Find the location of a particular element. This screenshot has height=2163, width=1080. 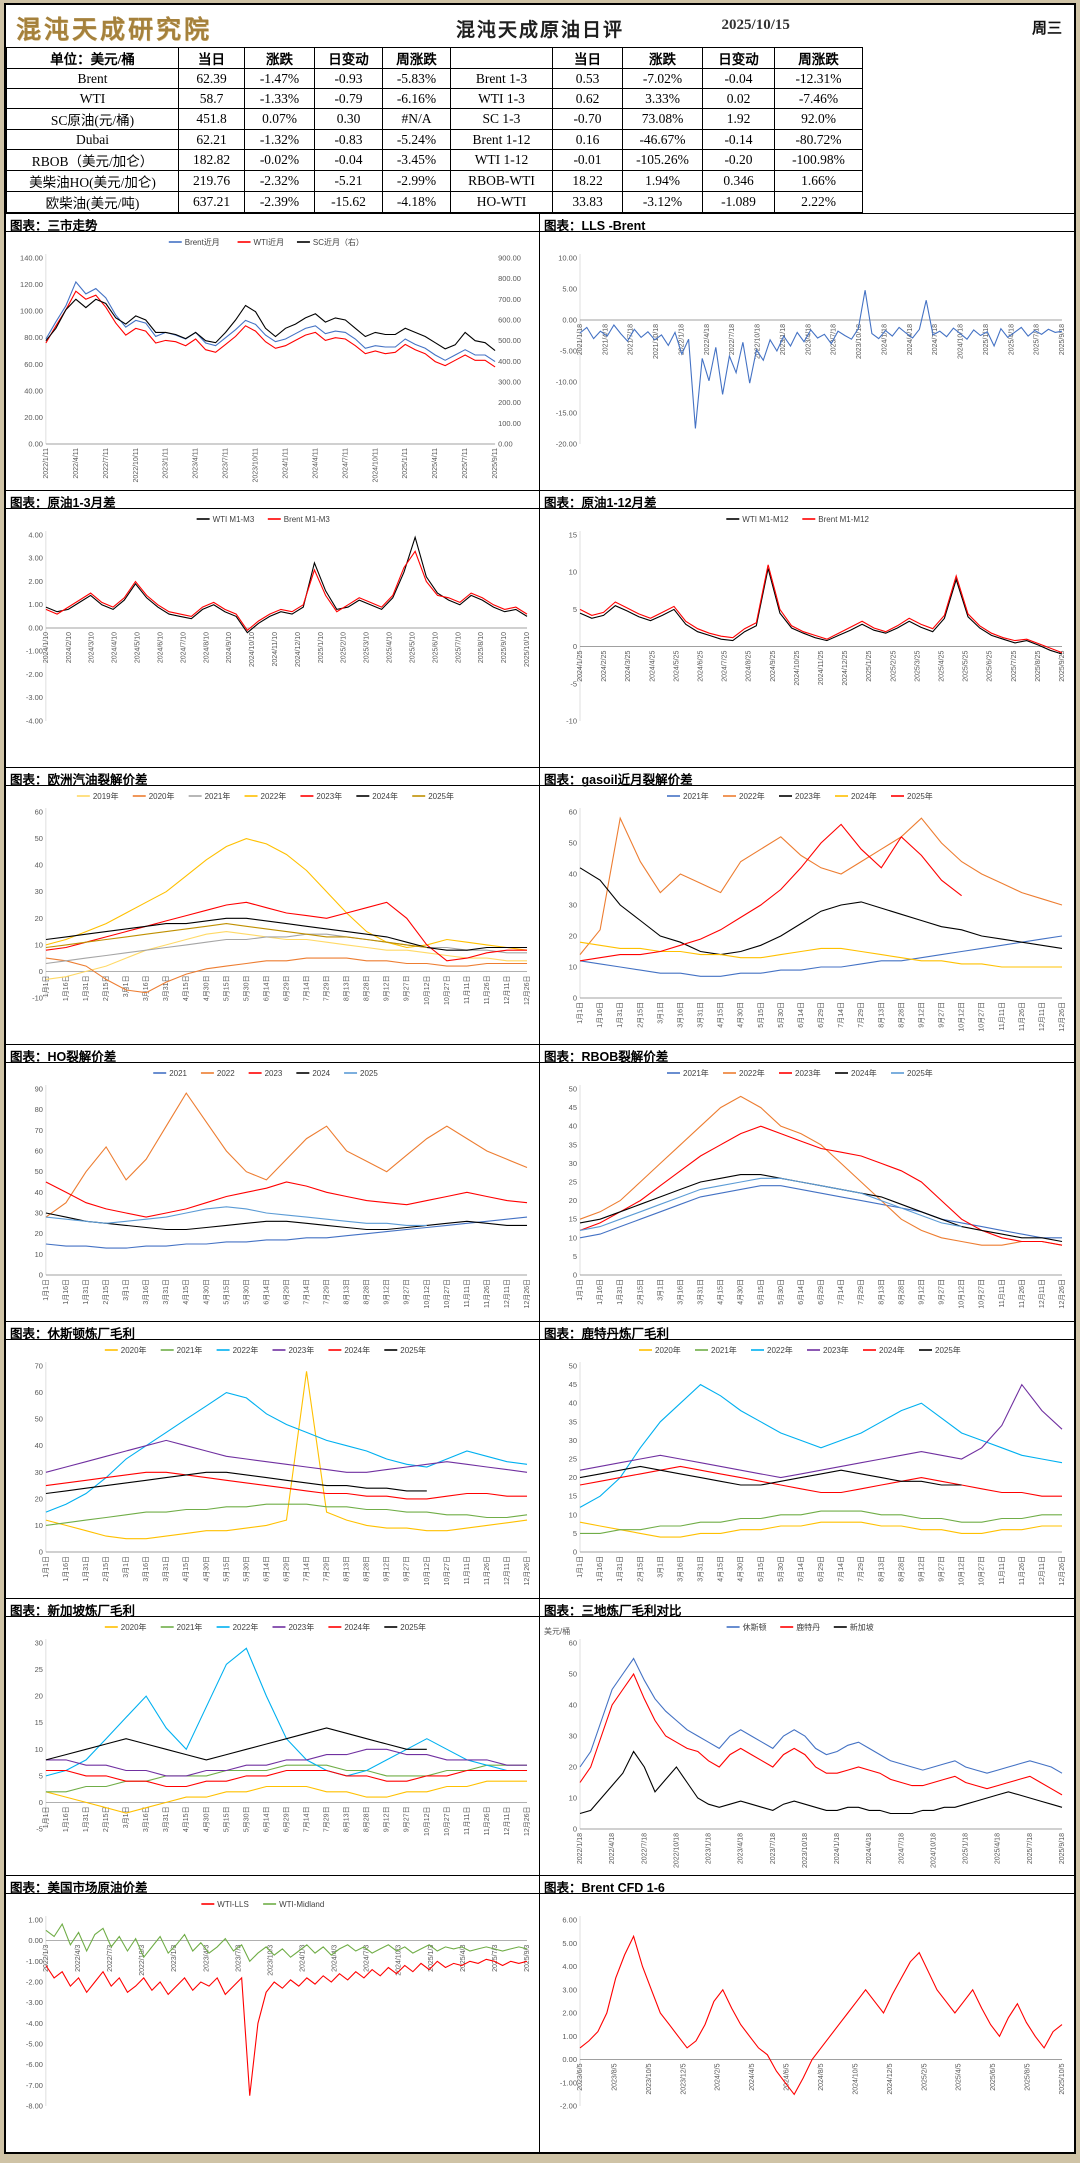

svg-text: 2024/4/3 is located at coordinates (335, 1958).